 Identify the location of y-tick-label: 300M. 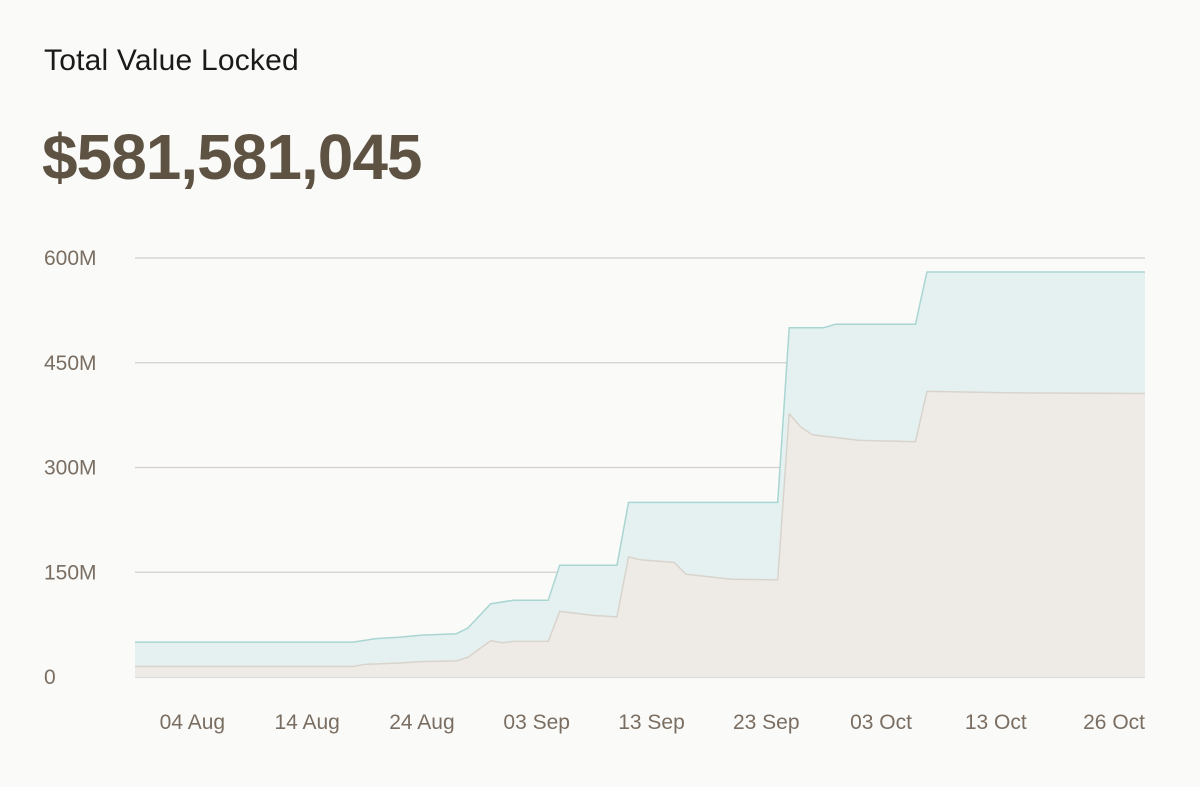
(70, 468).